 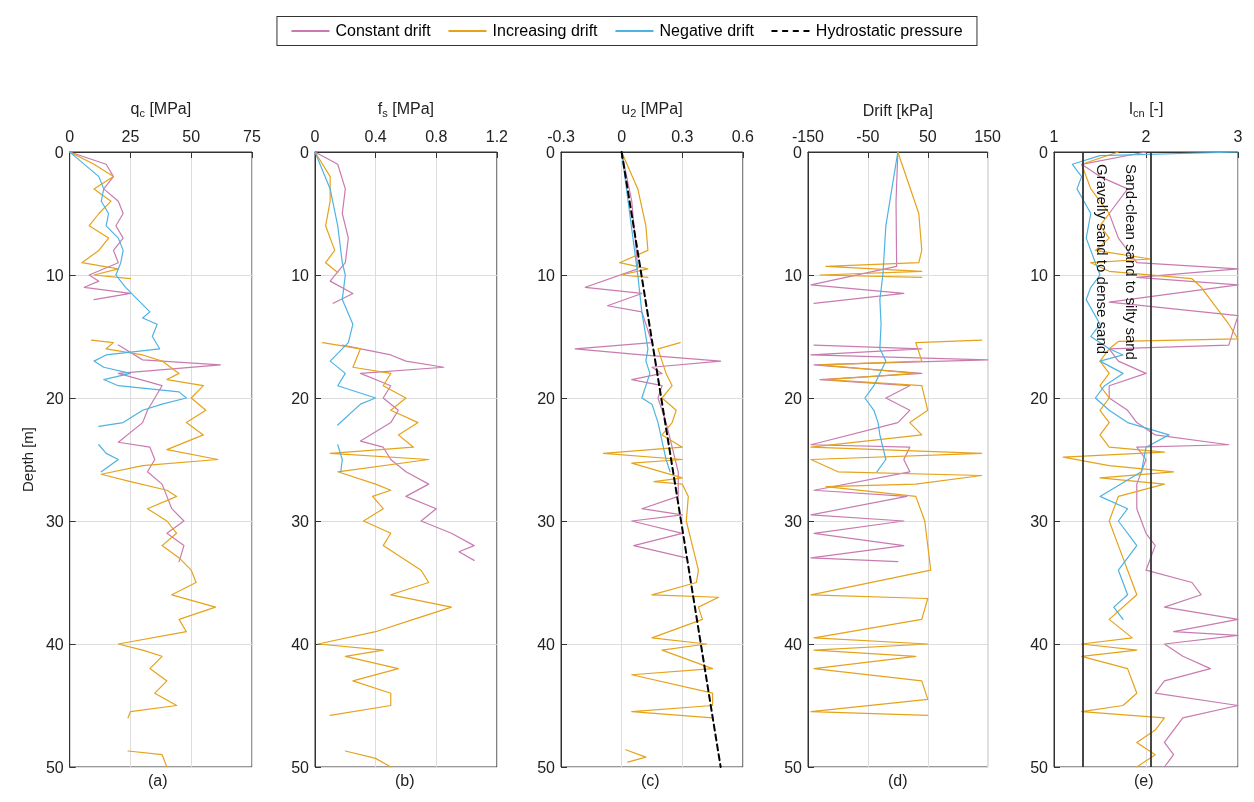 I want to click on text: (a), so click(x=158, y=780).